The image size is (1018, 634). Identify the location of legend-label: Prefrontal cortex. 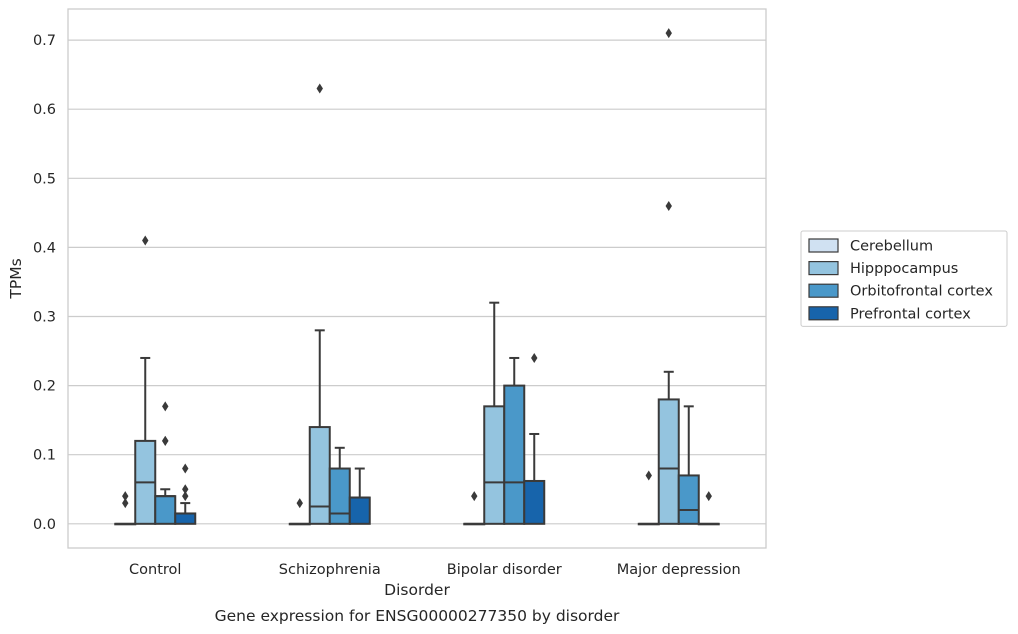
(910, 314).